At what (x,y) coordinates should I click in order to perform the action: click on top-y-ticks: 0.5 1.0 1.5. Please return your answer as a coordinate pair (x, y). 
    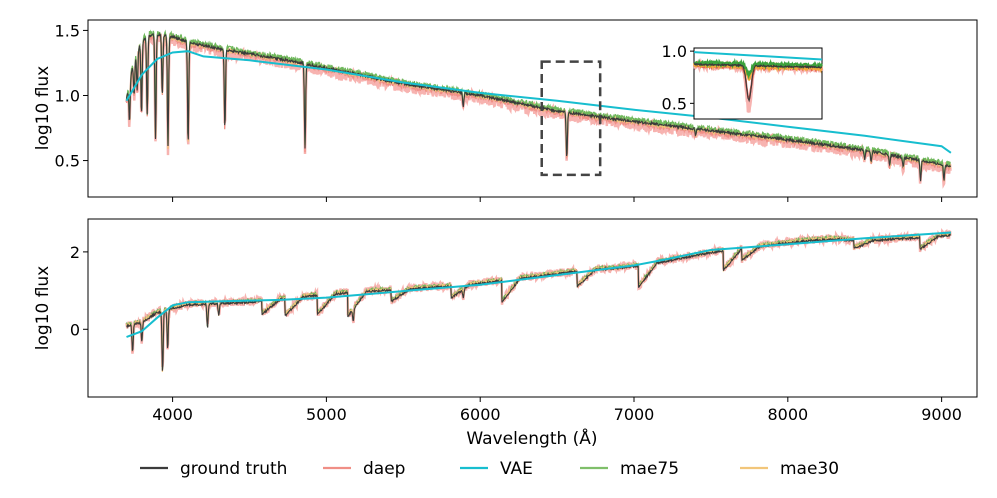
    Looking at the image, I should click on (71, 96).